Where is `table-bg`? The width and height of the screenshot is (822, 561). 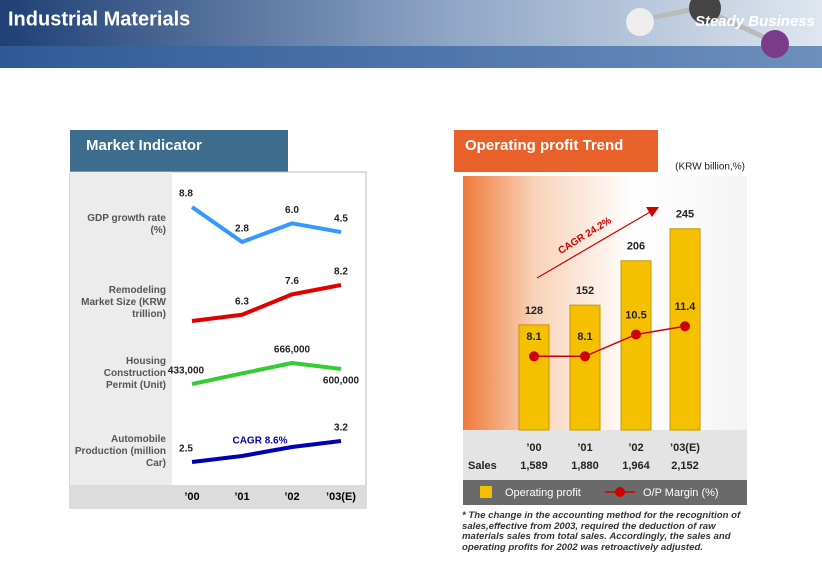 table-bg is located at coordinates (605, 455).